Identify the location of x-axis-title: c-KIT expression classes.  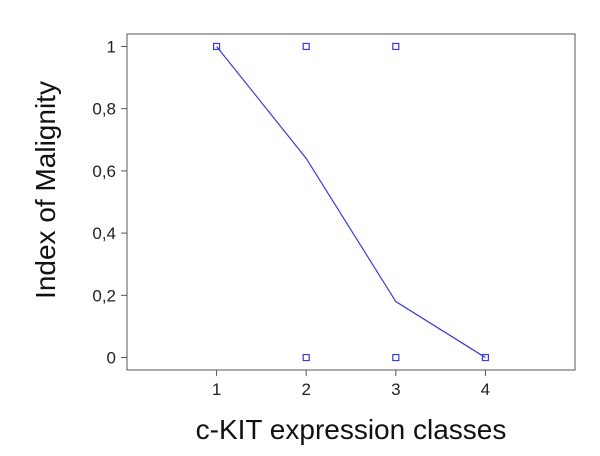
(351, 429).